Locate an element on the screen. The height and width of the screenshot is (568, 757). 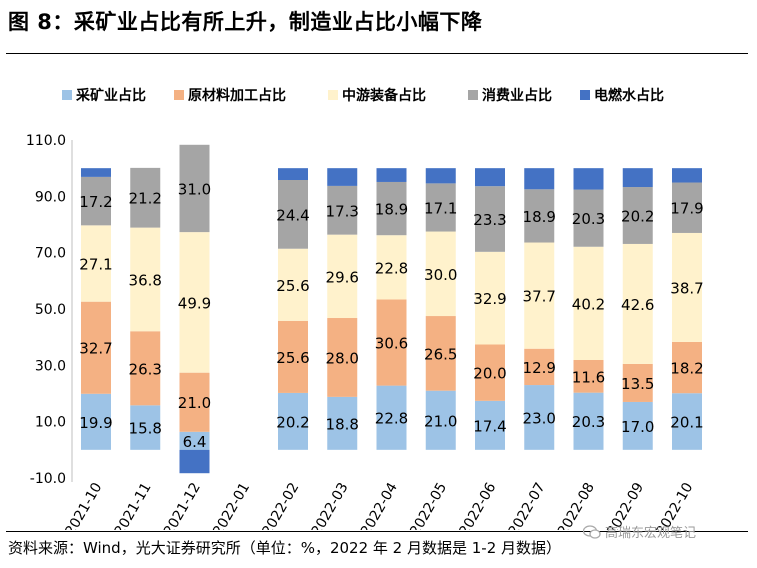
y-tick-label: -10.0 is located at coordinates (48, 479).